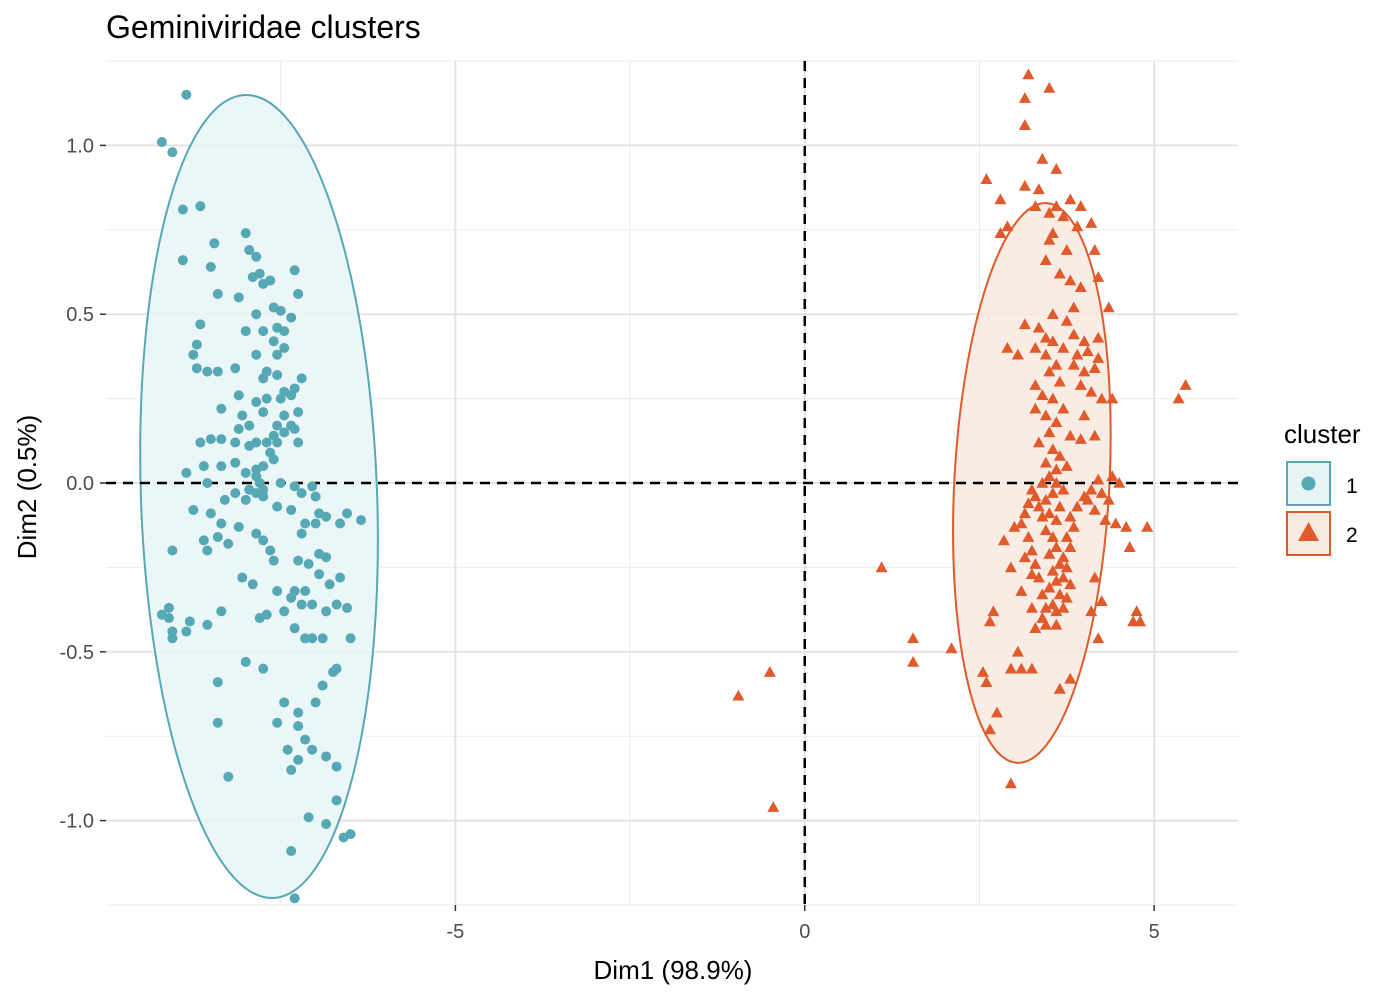 The image size is (1398, 1003). What do you see at coordinates (80, 484) in the screenshot?
I see `y-tick-label: 0.0` at bounding box center [80, 484].